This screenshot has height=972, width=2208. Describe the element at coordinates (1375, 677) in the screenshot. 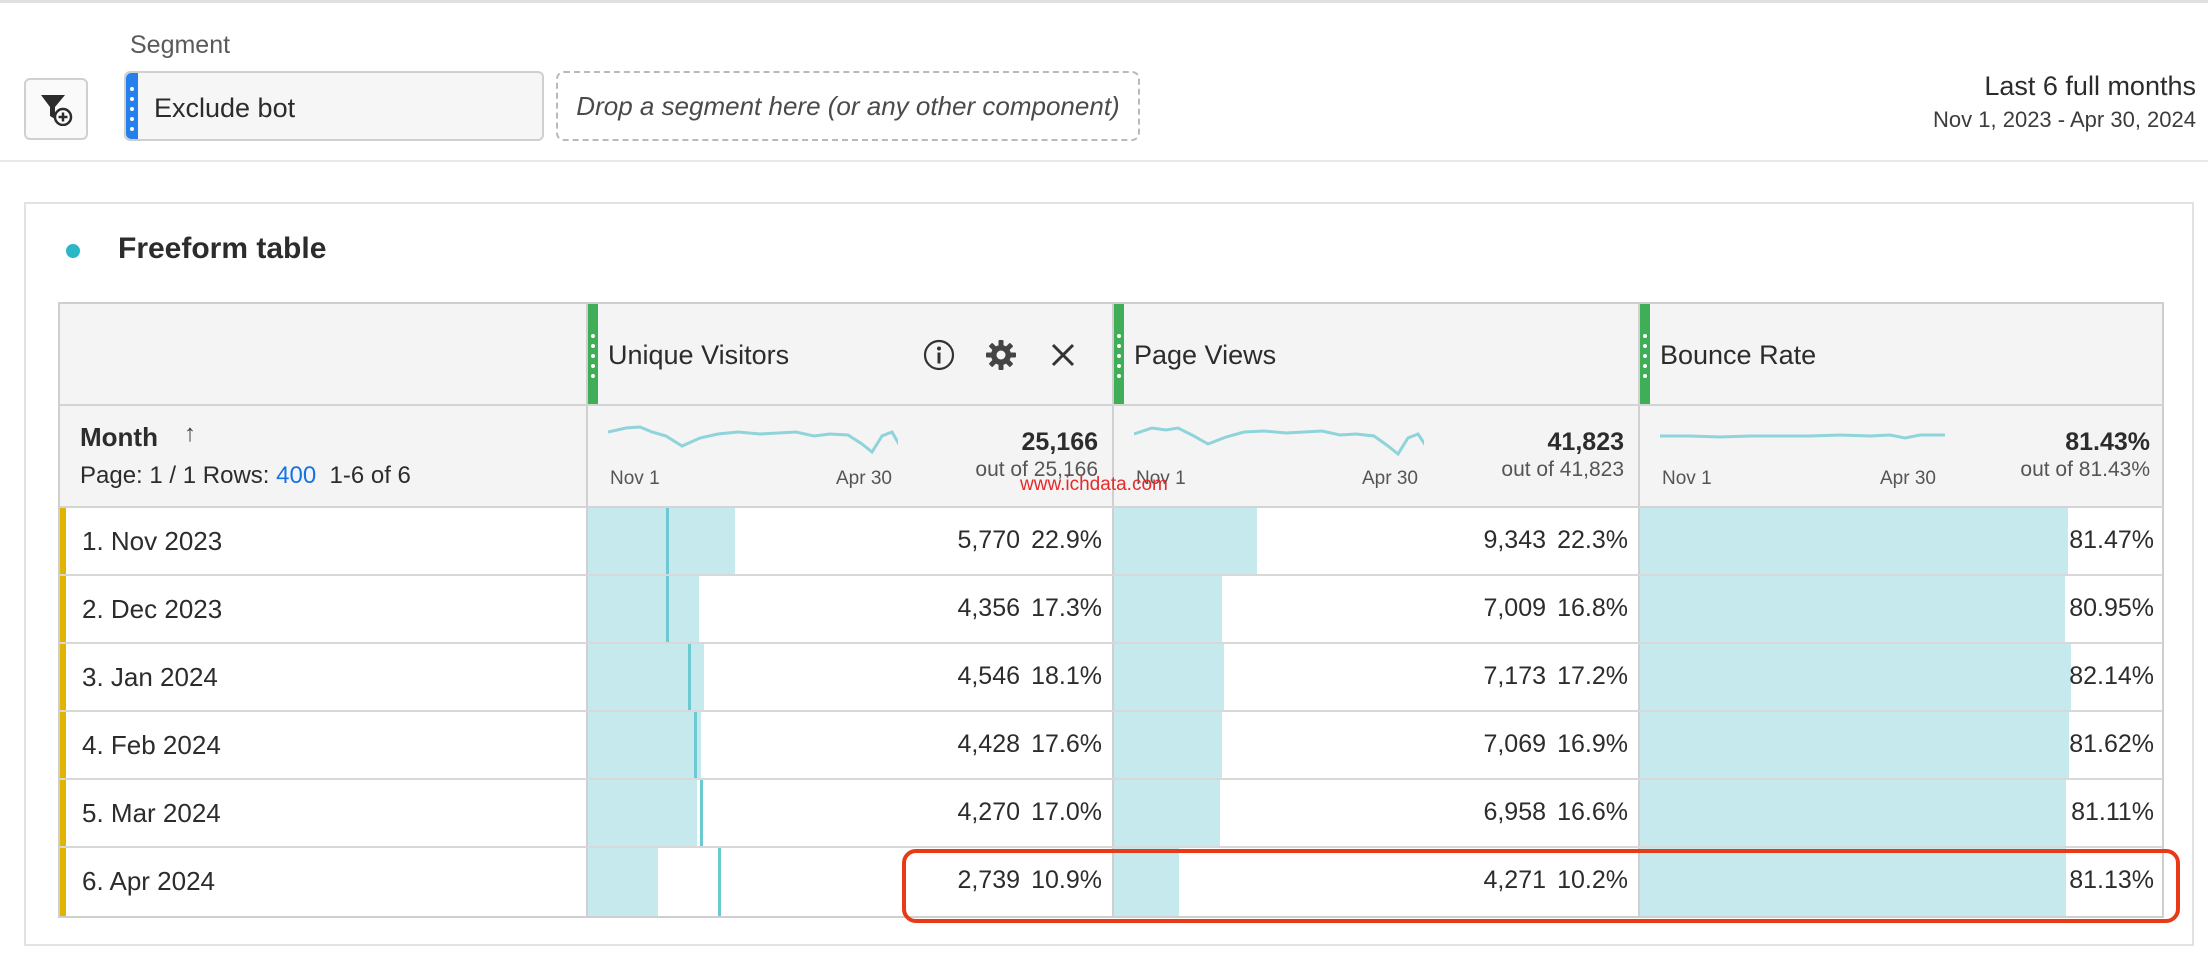

I see `cell-page-views: 7,173 17.2%` at that location.